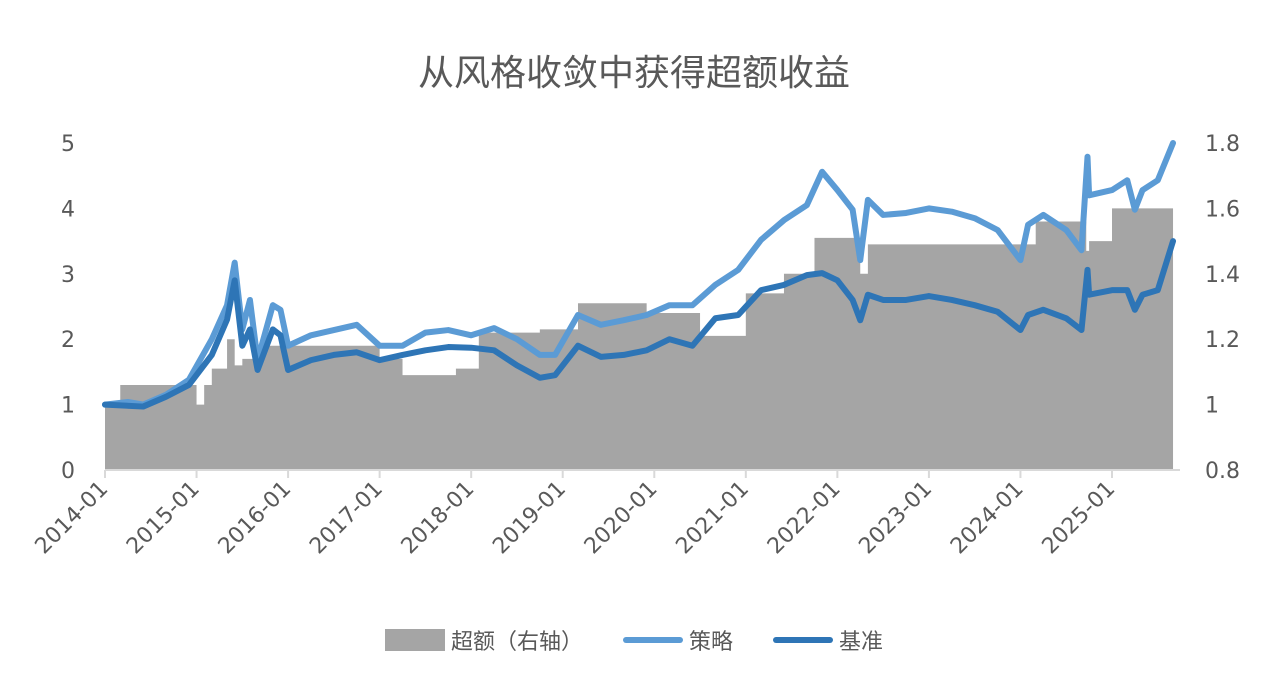 Image resolution: width=1268 pixels, height=689 pixels. Describe the element at coordinates (1212, 406) in the screenshot. I see `y-right-tick-label: 1` at that location.